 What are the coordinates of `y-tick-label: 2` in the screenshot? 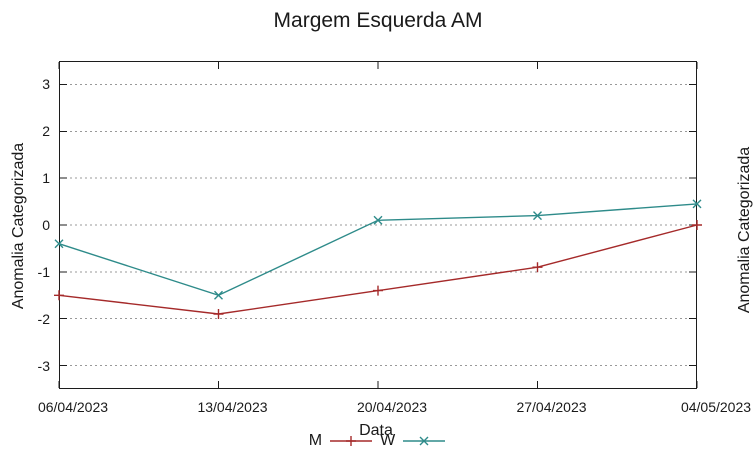 It's located at (46, 131).